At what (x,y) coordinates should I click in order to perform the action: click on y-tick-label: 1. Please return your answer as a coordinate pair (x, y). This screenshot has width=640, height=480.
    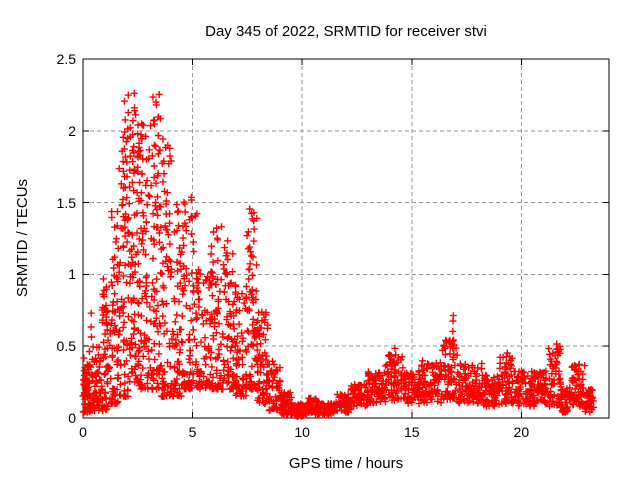
    Looking at the image, I should click on (72, 274).